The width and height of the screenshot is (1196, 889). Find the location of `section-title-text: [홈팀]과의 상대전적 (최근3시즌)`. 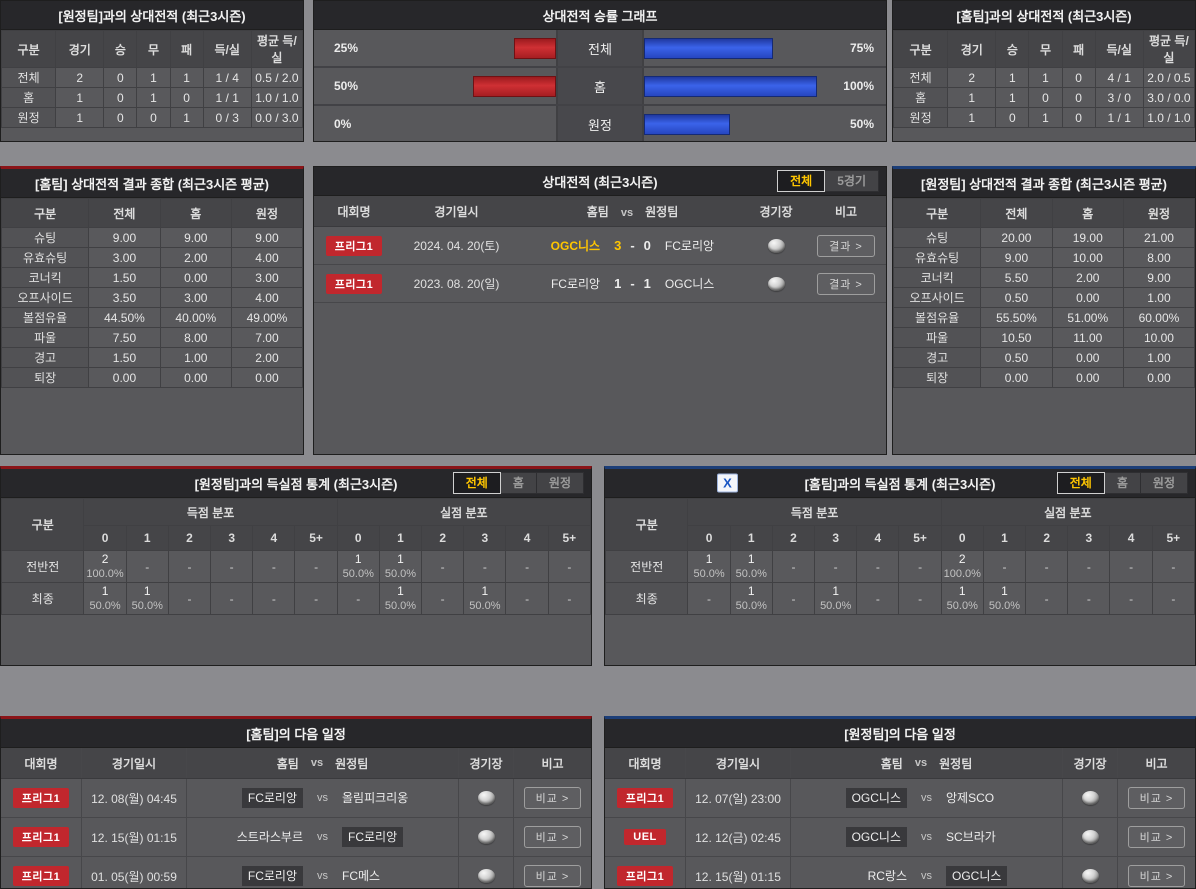

section-title-text: [홈팀]과의 상대전적 (최근3시즌) is located at coordinates (1044, 16).